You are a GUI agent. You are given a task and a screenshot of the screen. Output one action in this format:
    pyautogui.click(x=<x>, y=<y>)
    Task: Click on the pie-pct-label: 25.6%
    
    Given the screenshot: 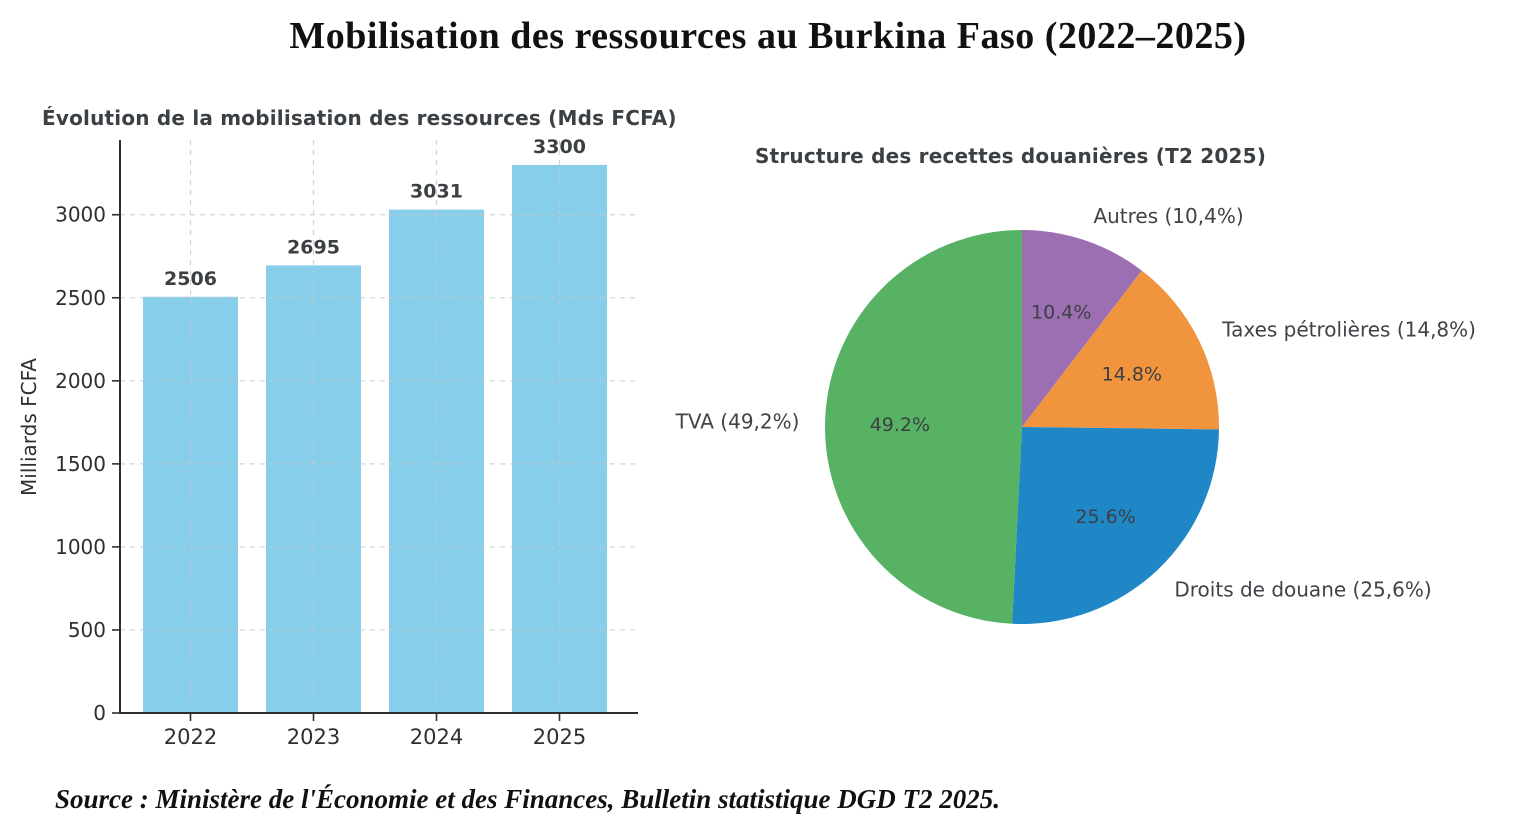 What is the action you would take?
    pyautogui.click(x=1105, y=517)
    